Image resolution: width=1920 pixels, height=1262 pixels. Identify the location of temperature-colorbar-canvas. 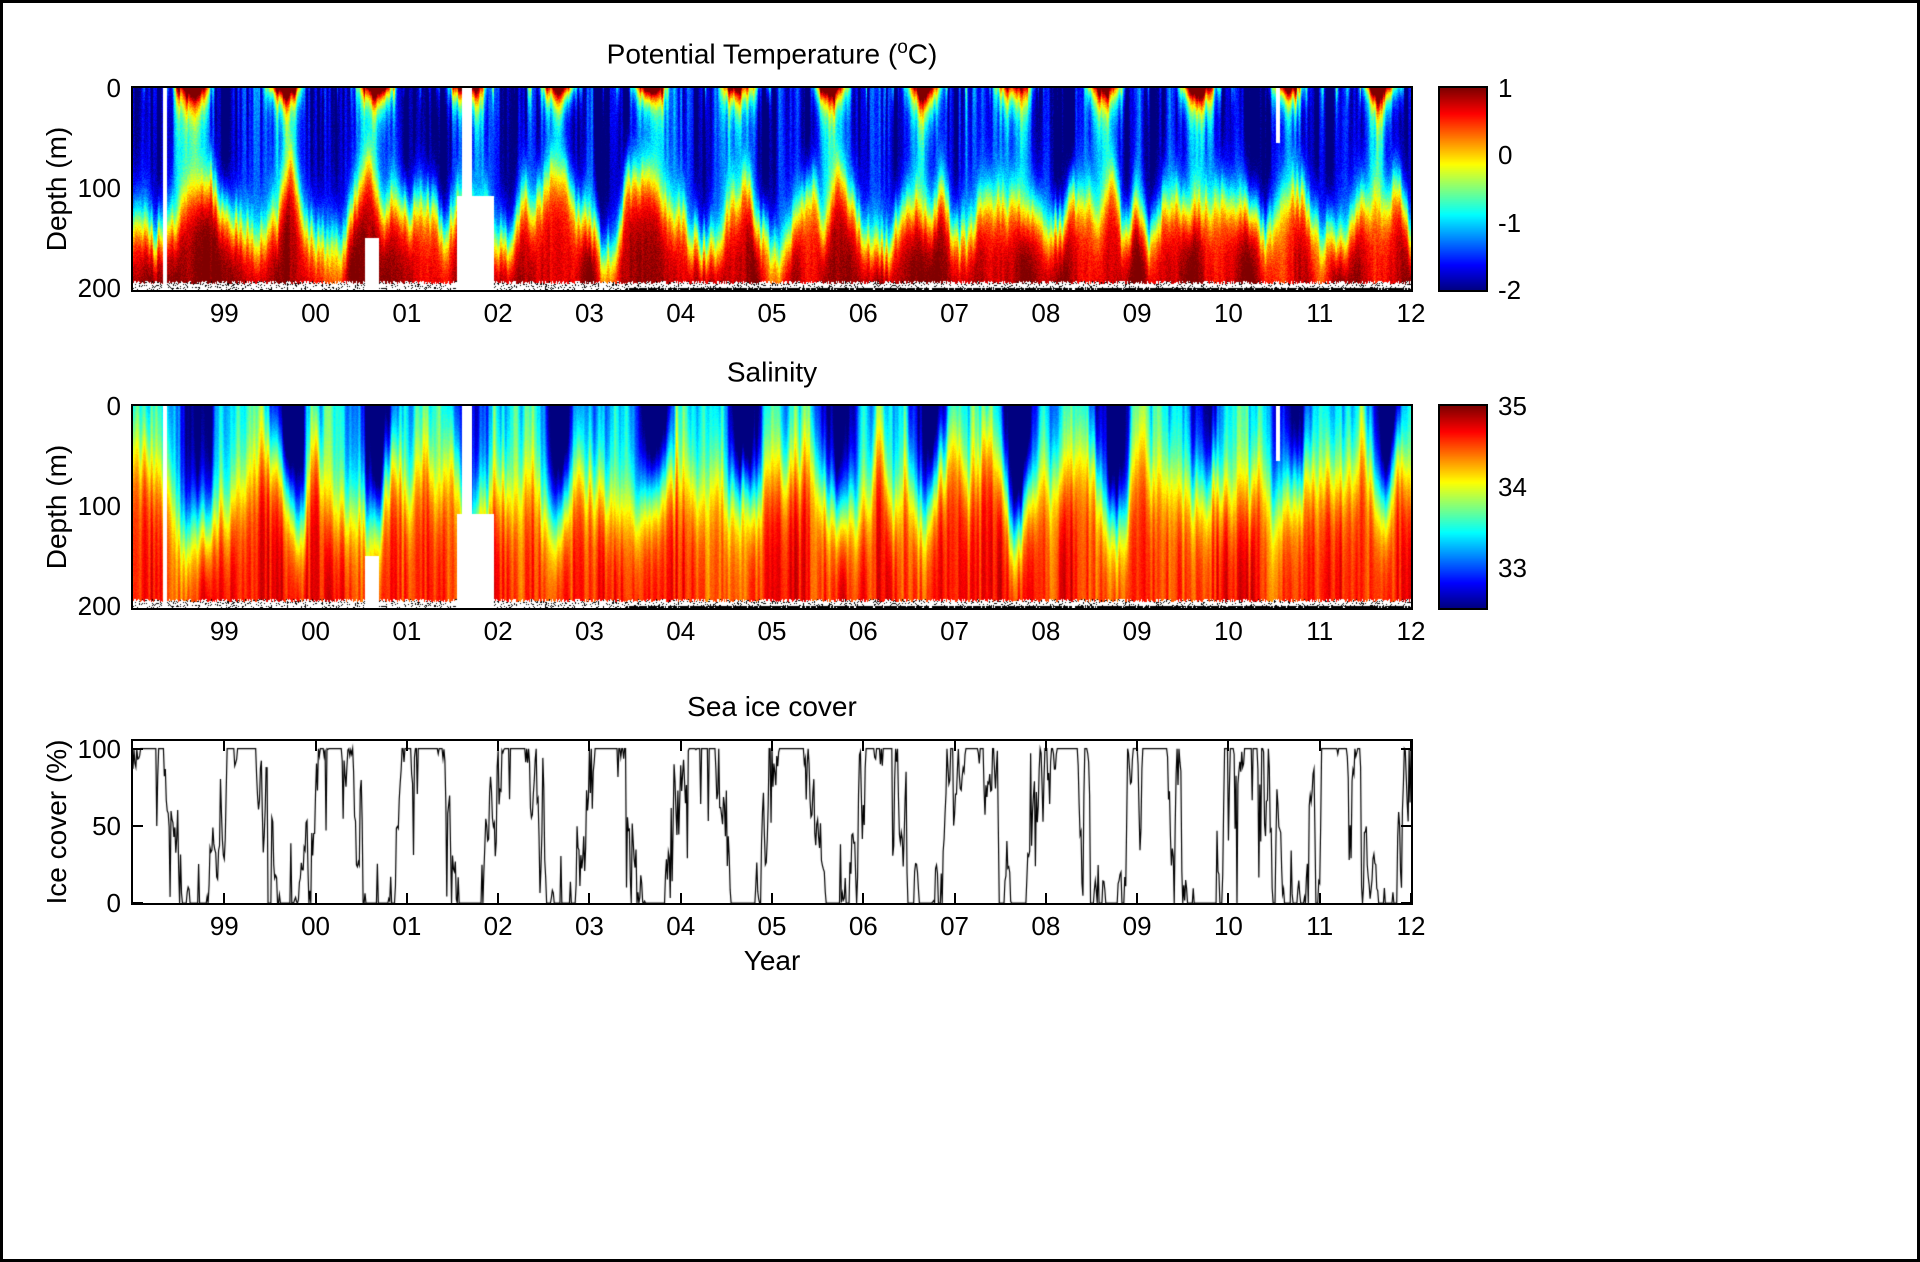
(1463, 189).